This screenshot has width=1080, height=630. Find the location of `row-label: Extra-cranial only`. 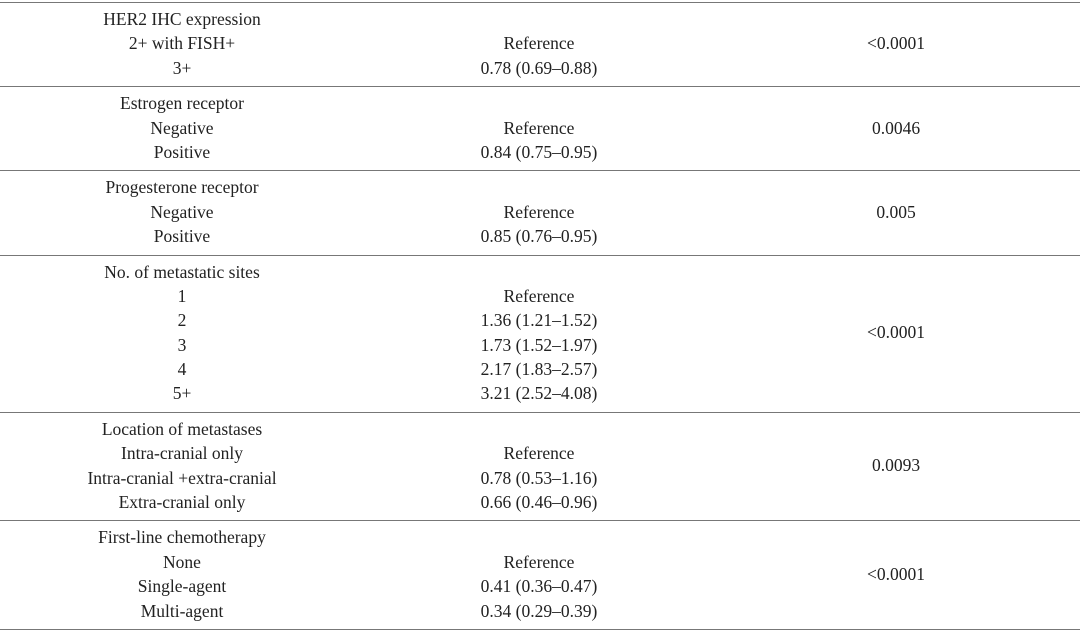

row-label: Extra-cranial only is located at coordinates (182, 502).